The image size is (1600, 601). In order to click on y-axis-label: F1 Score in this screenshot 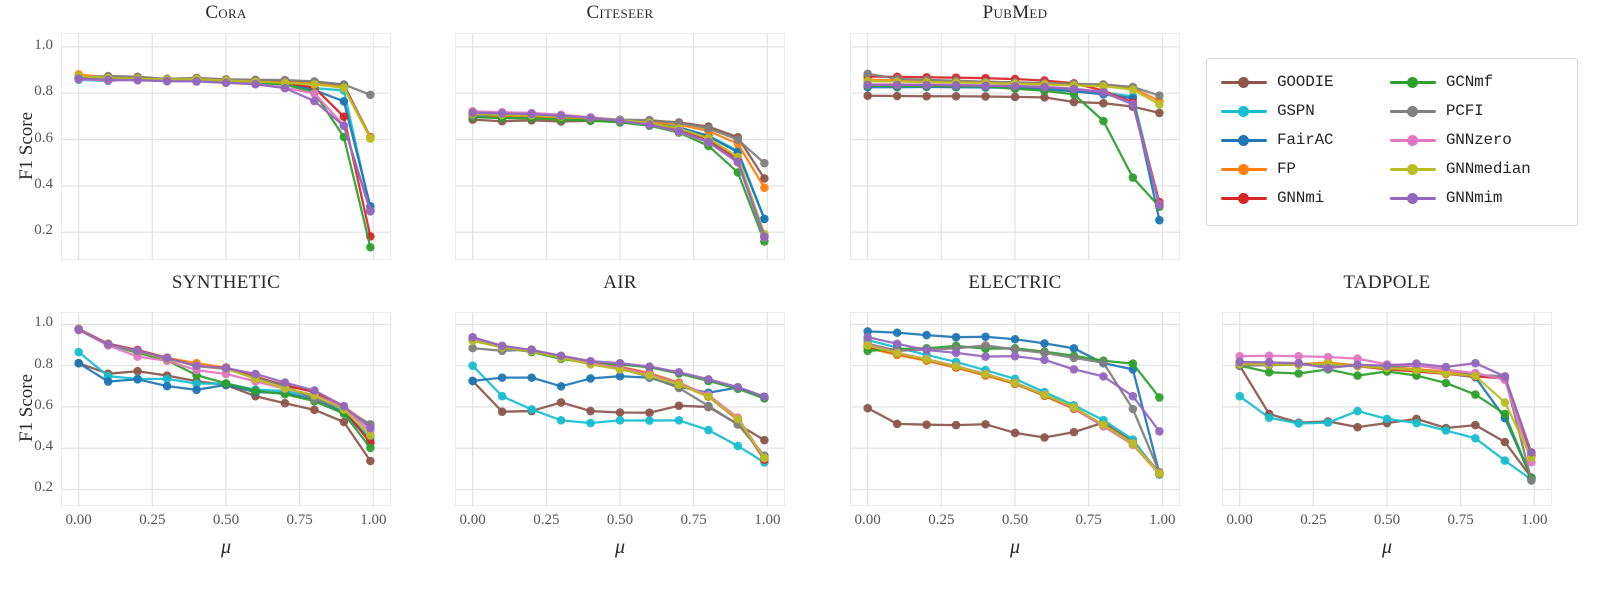, I will do `click(26, 408)`.